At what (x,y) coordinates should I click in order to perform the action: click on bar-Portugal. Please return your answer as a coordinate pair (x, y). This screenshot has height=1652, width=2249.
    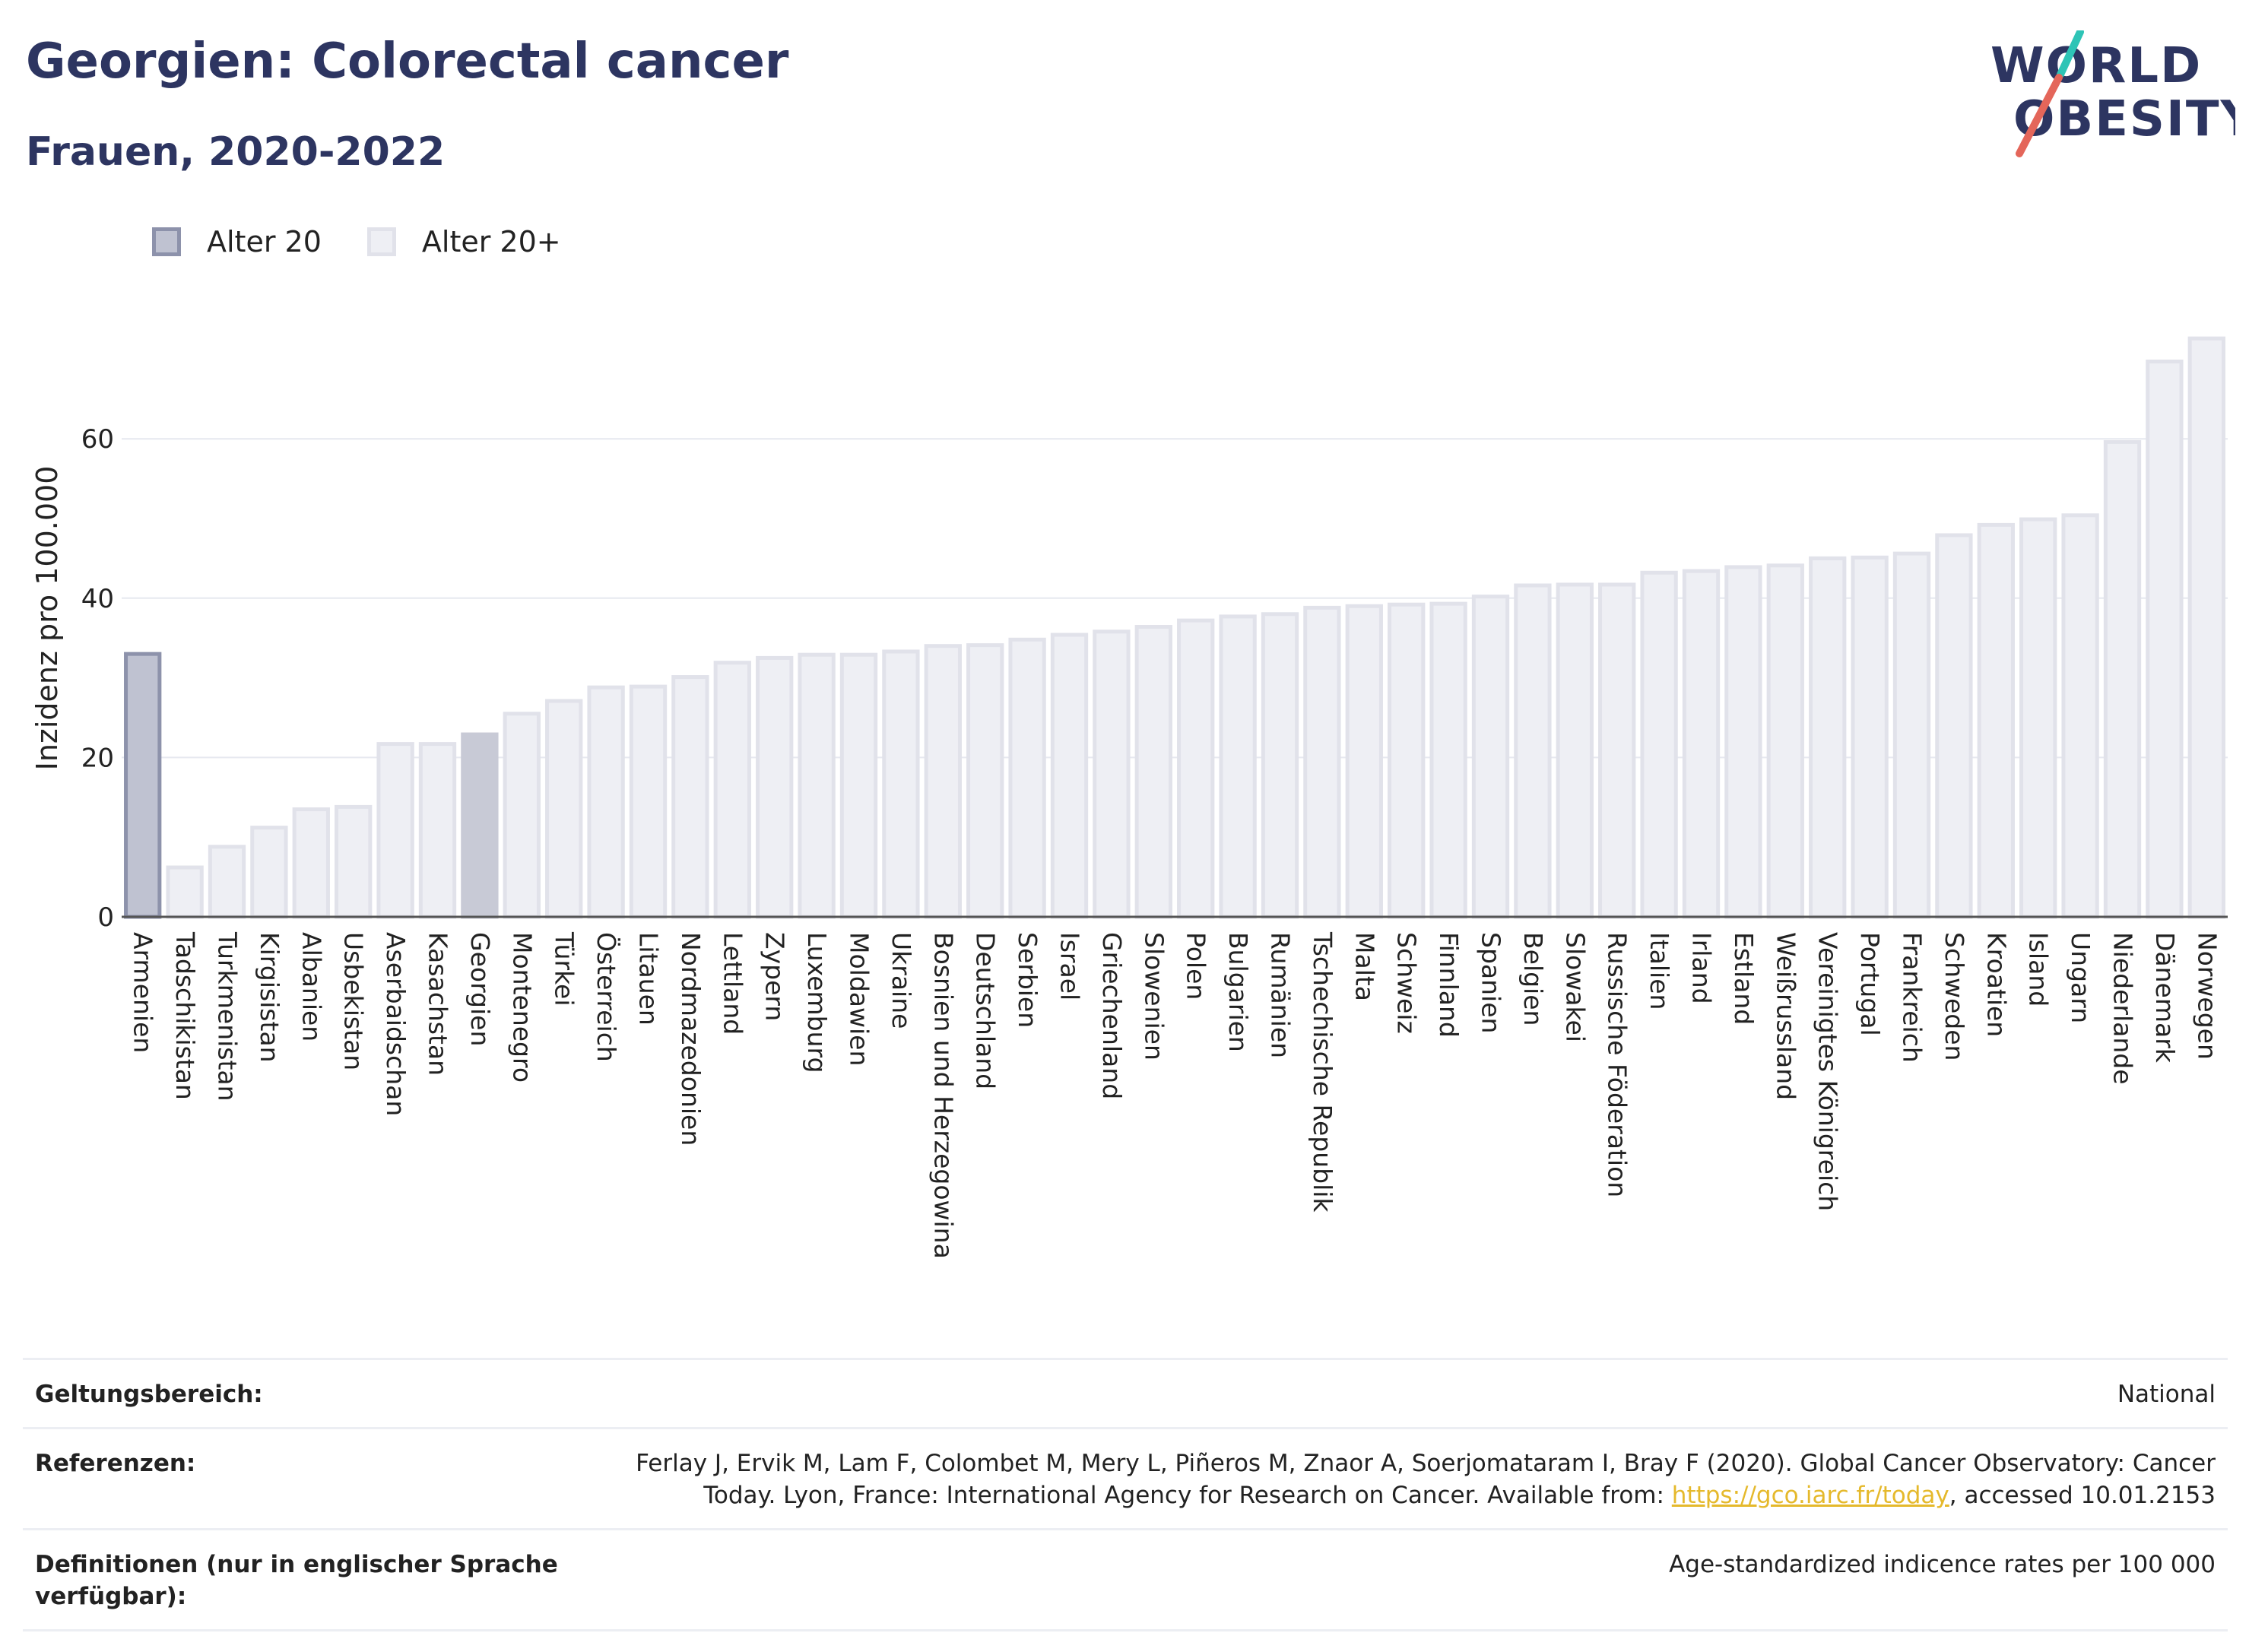
    Looking at the image, I should click on (1870, 737).